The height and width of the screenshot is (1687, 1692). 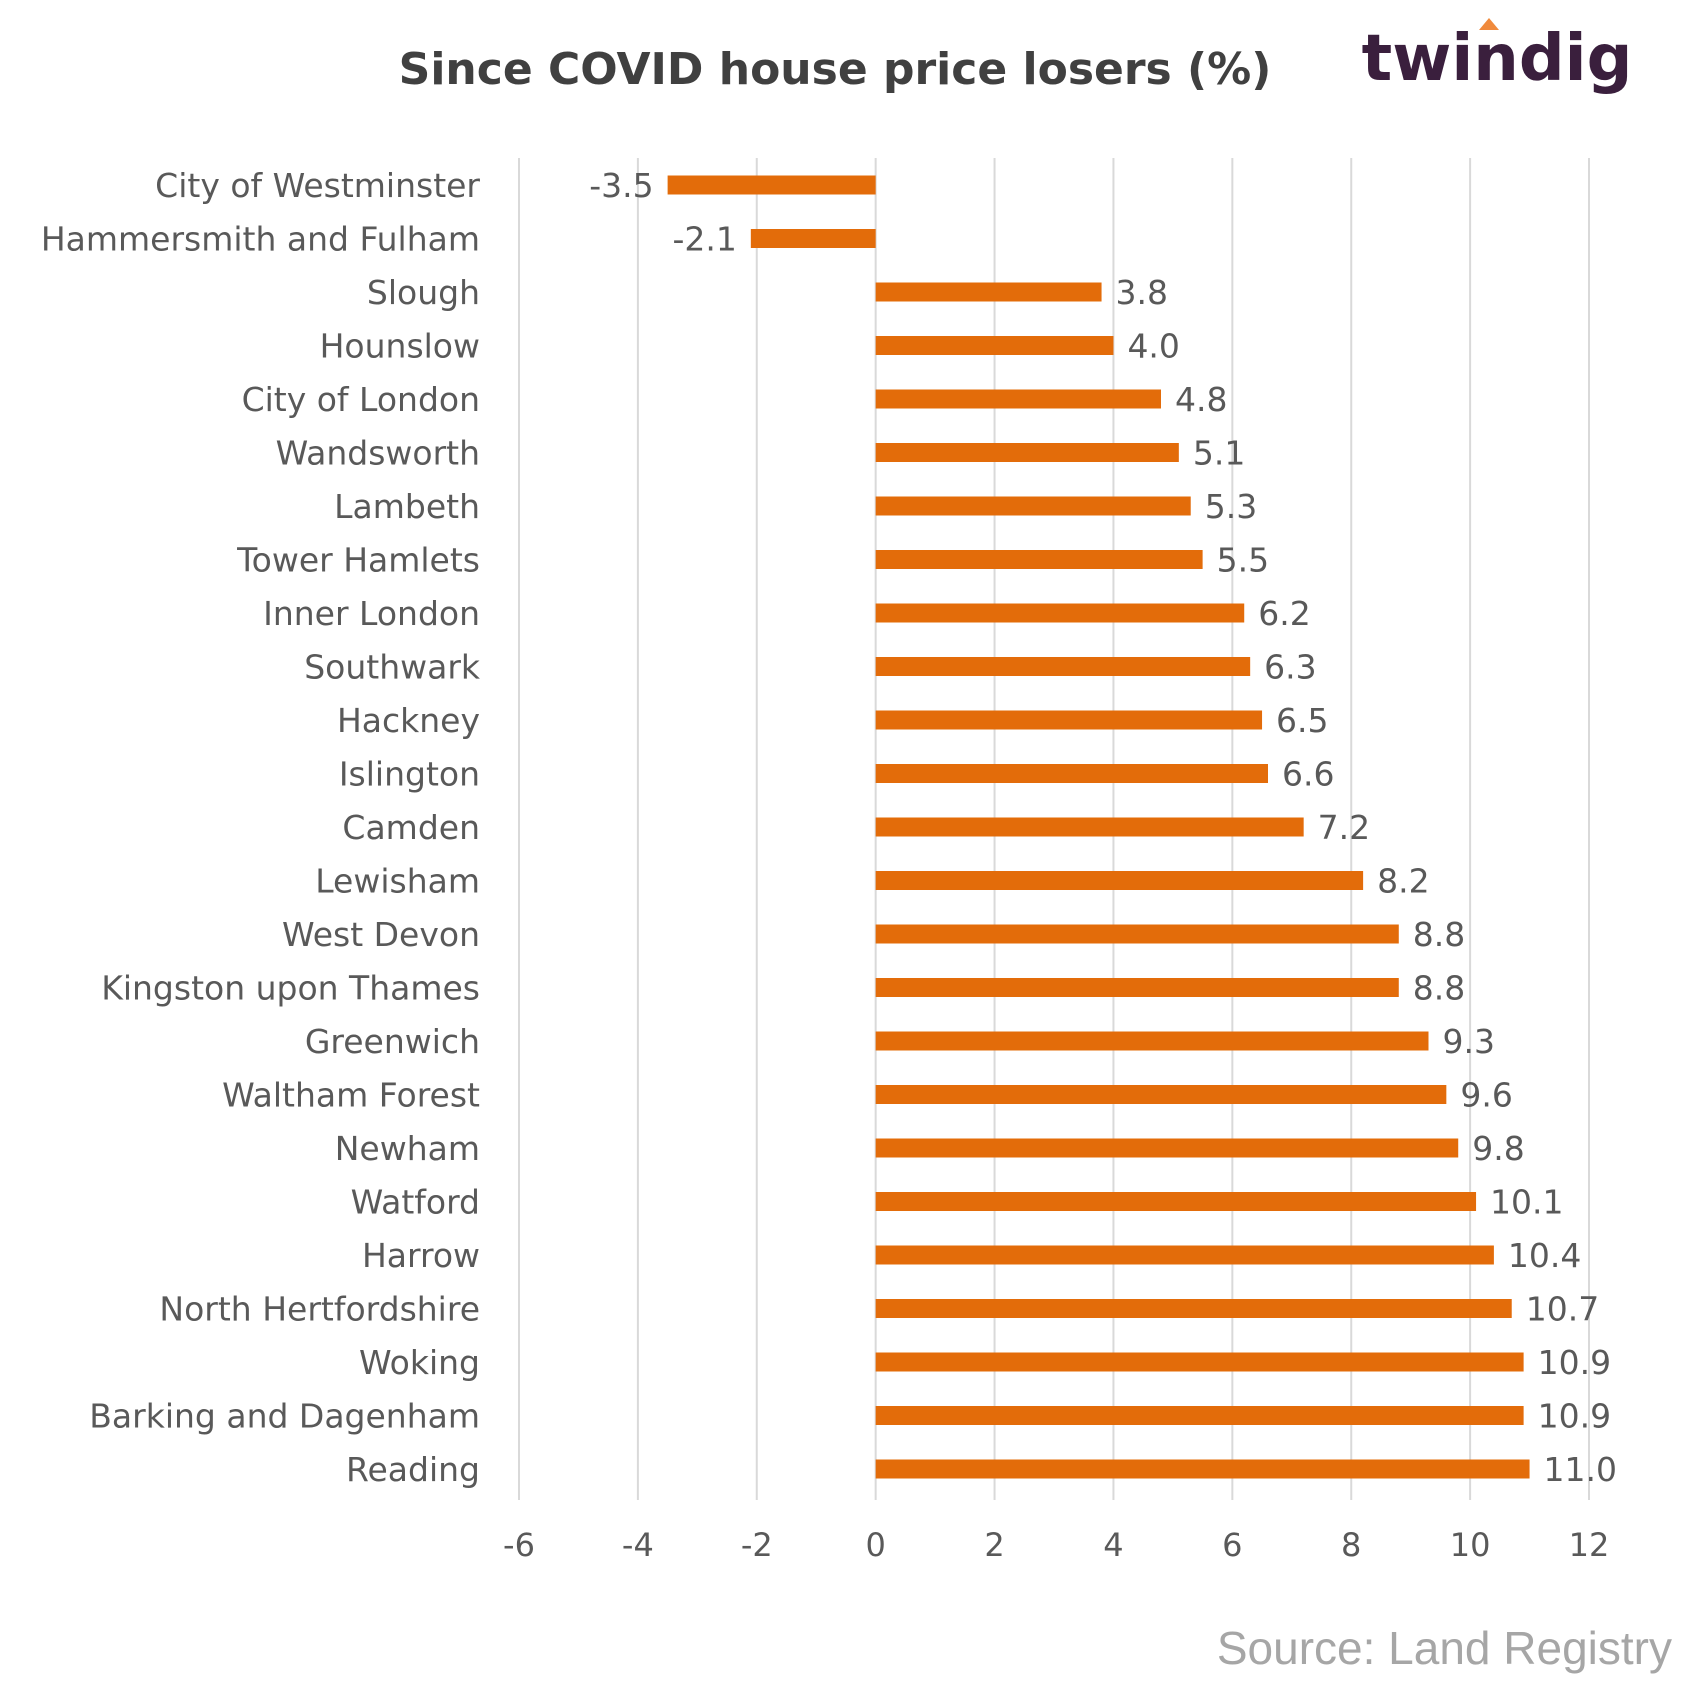 What do you see at coordinates (1232, 1545) in the screenshot?
I see `x-tick-label: 6` at bounding box center [1232, 1545].